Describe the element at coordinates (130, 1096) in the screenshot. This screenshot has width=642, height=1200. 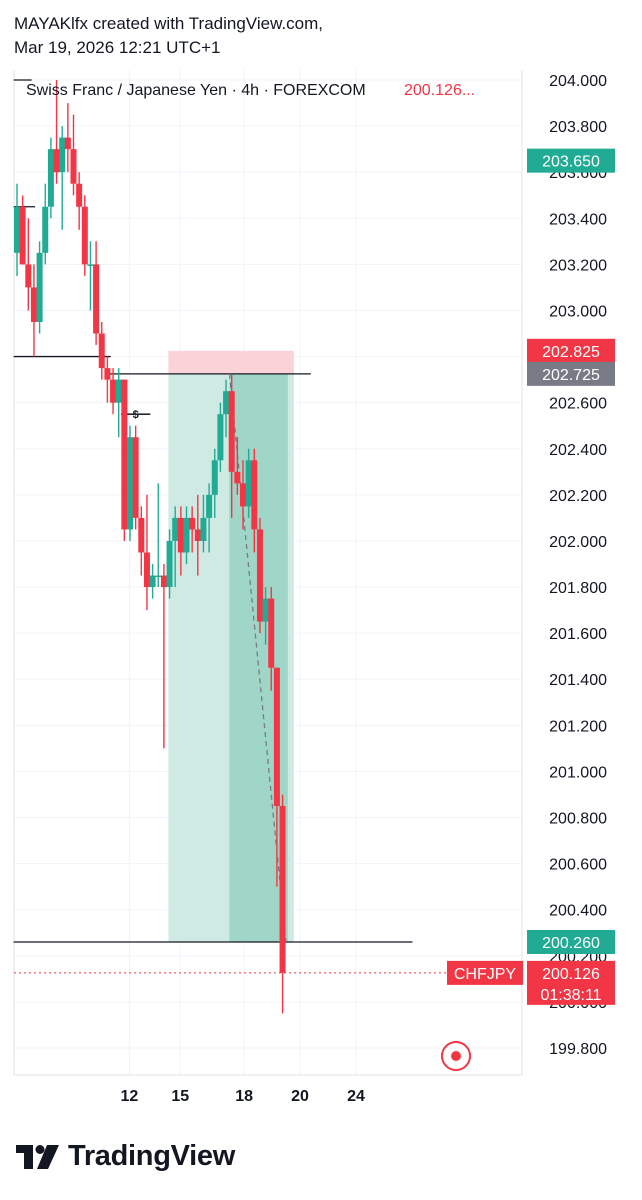
I see `x-axis-tick-label: 12` at that location.